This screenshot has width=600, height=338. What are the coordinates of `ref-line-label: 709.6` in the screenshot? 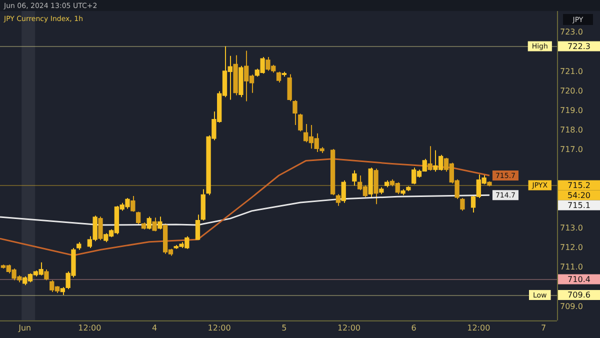 It's located at (579, 295).